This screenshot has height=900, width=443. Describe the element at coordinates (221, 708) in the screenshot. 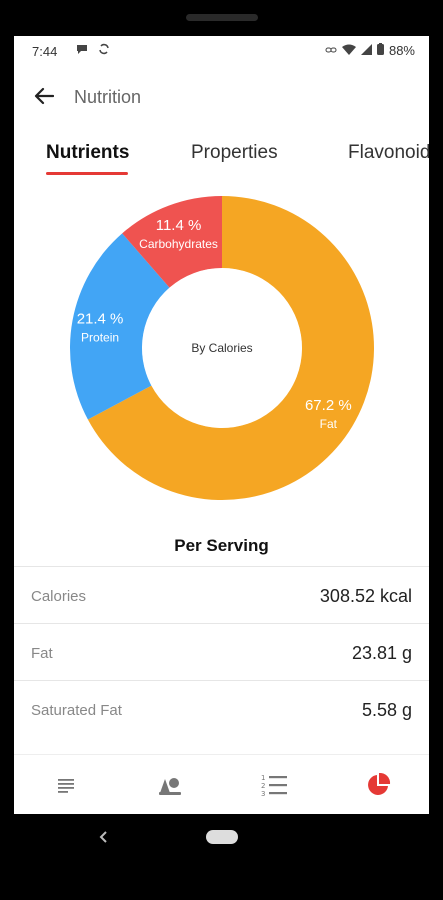

I see `table-row-saturated-fat: Saturated Fat 5.58 g` at that location.